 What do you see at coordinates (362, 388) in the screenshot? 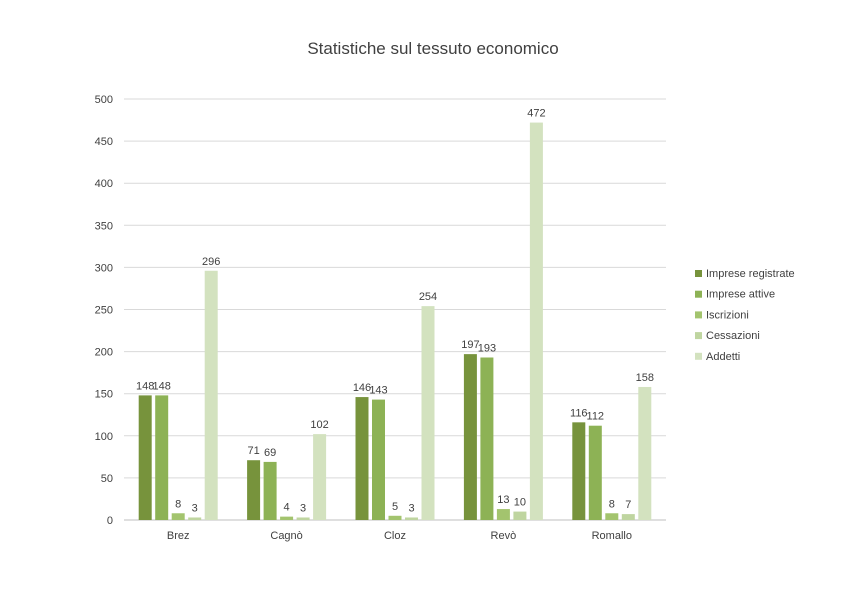
I see `data-label: 146` at bounding box center [362, 388].